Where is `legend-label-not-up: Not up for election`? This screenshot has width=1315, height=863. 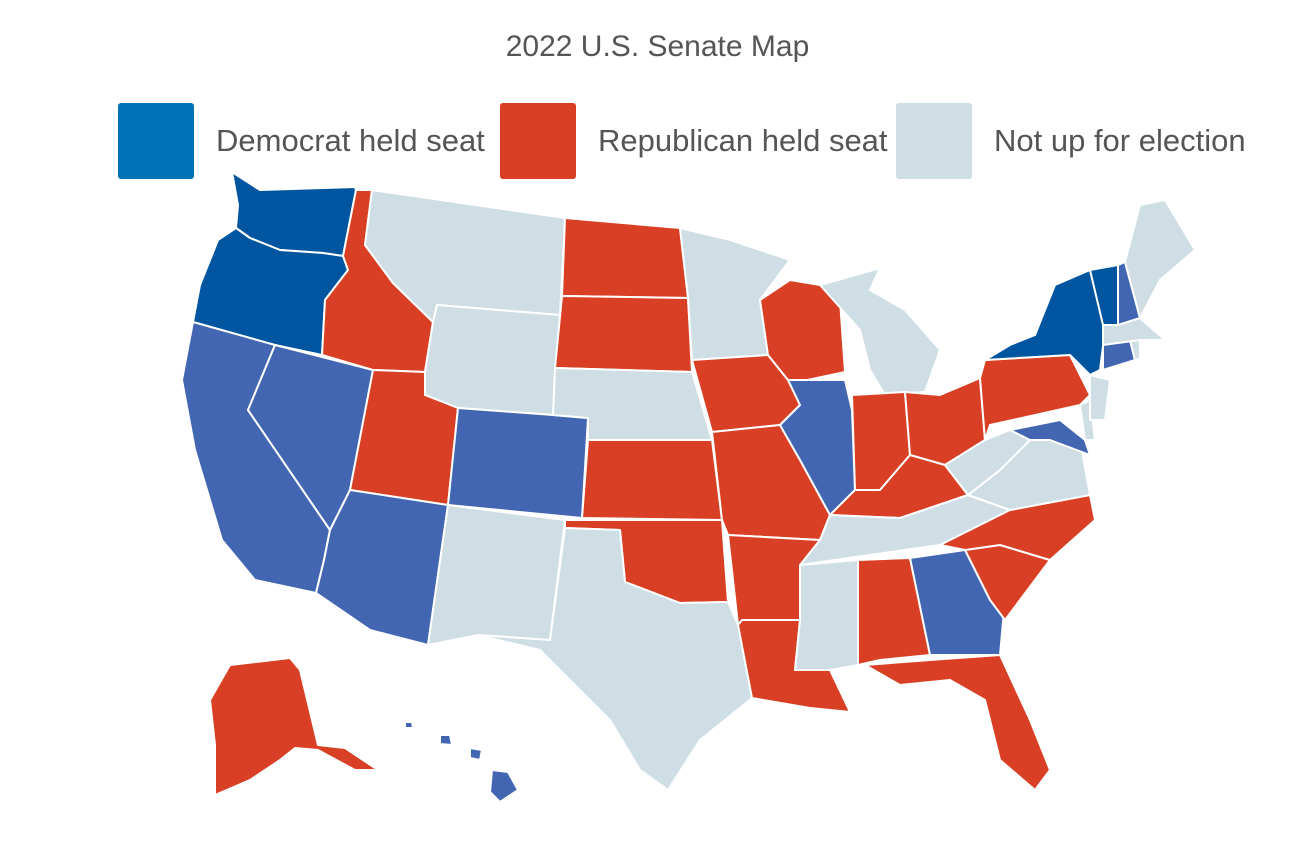 legend-label-not-up: Not up for election is located at coordinates (1120, 140).